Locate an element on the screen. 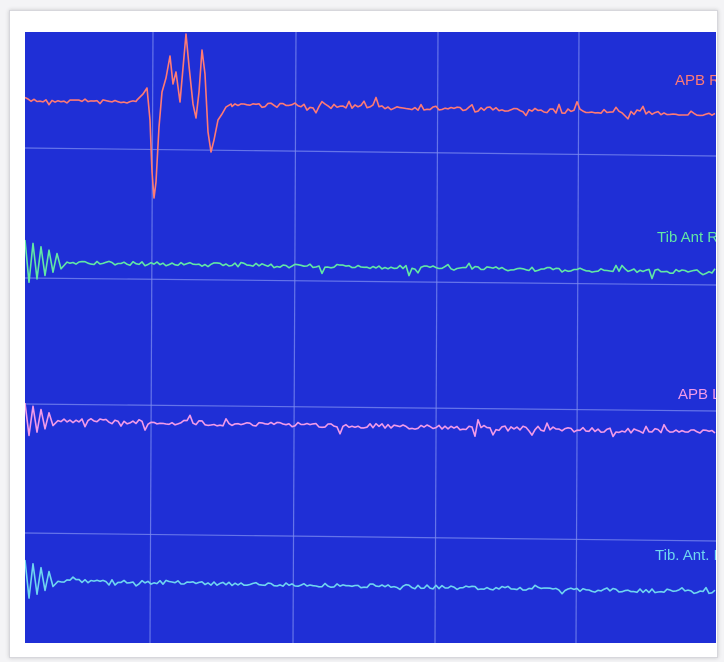  trace-label-apb-l: APB L is located at coordinates (697, 394).